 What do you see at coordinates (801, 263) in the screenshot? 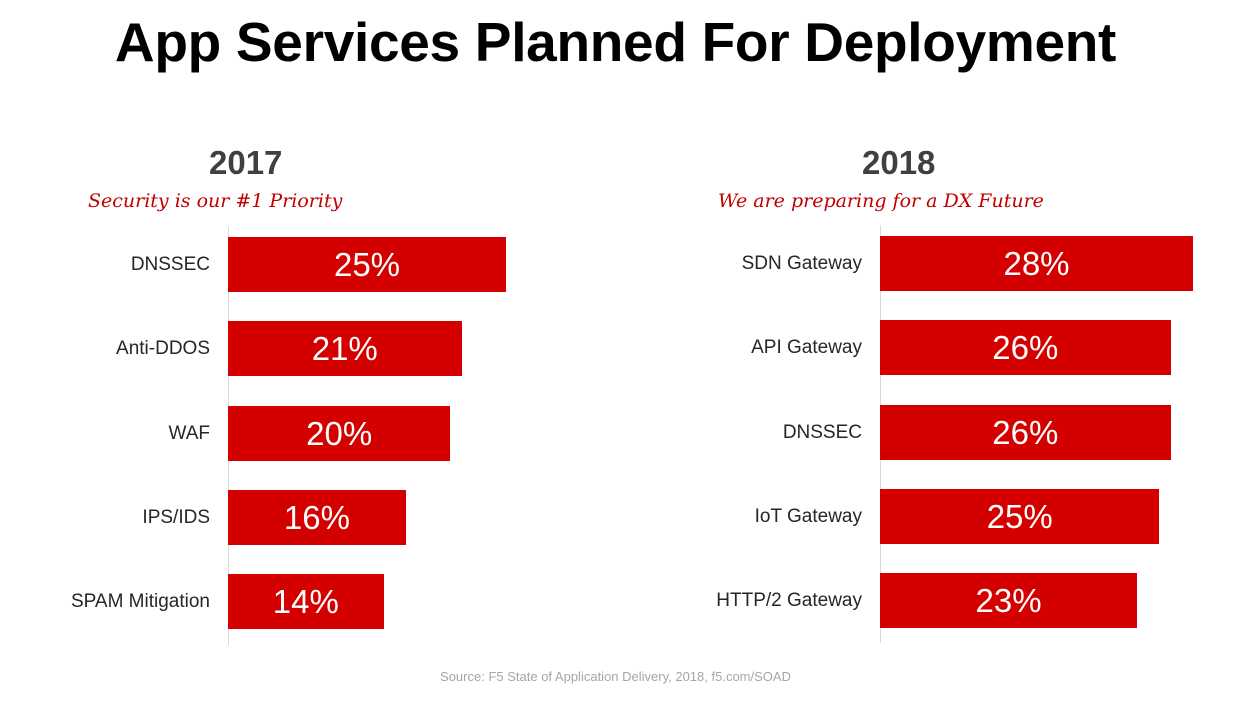
I see `category-label: SDN Gateway` at bounding box center [801, 263].